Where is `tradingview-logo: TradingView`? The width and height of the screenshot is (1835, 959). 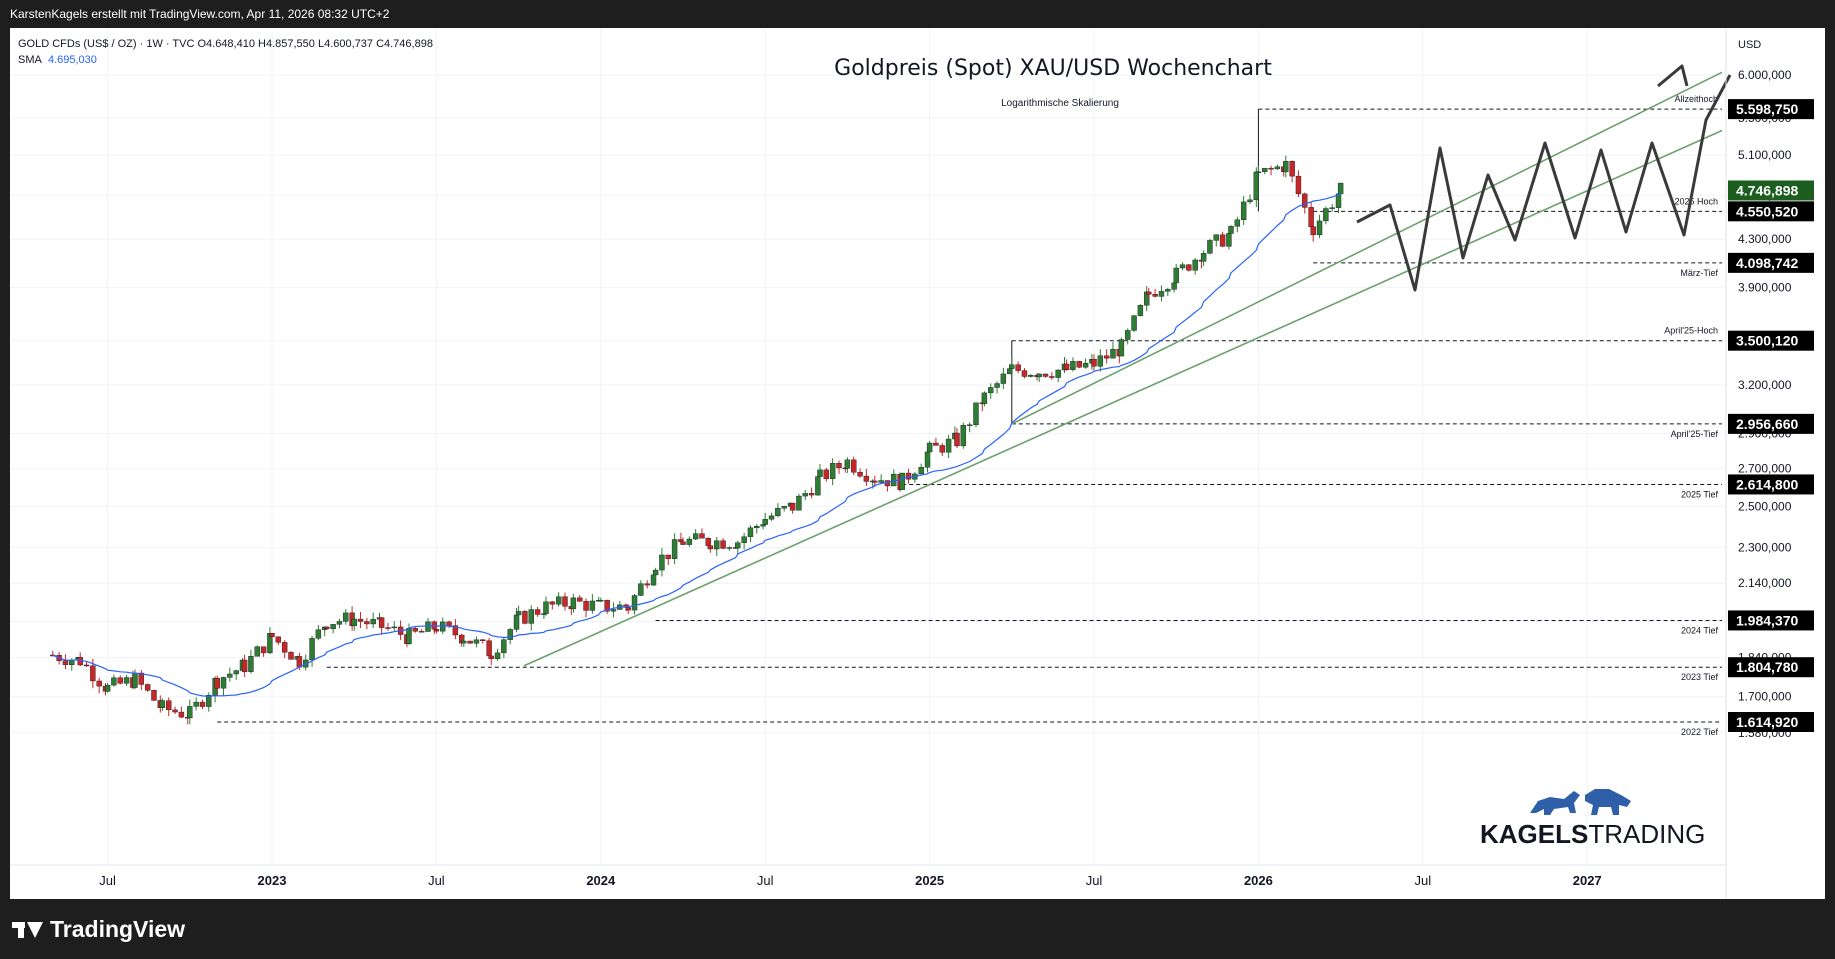
tradingview-logo: TradingView is located at coordinates (98, 929).